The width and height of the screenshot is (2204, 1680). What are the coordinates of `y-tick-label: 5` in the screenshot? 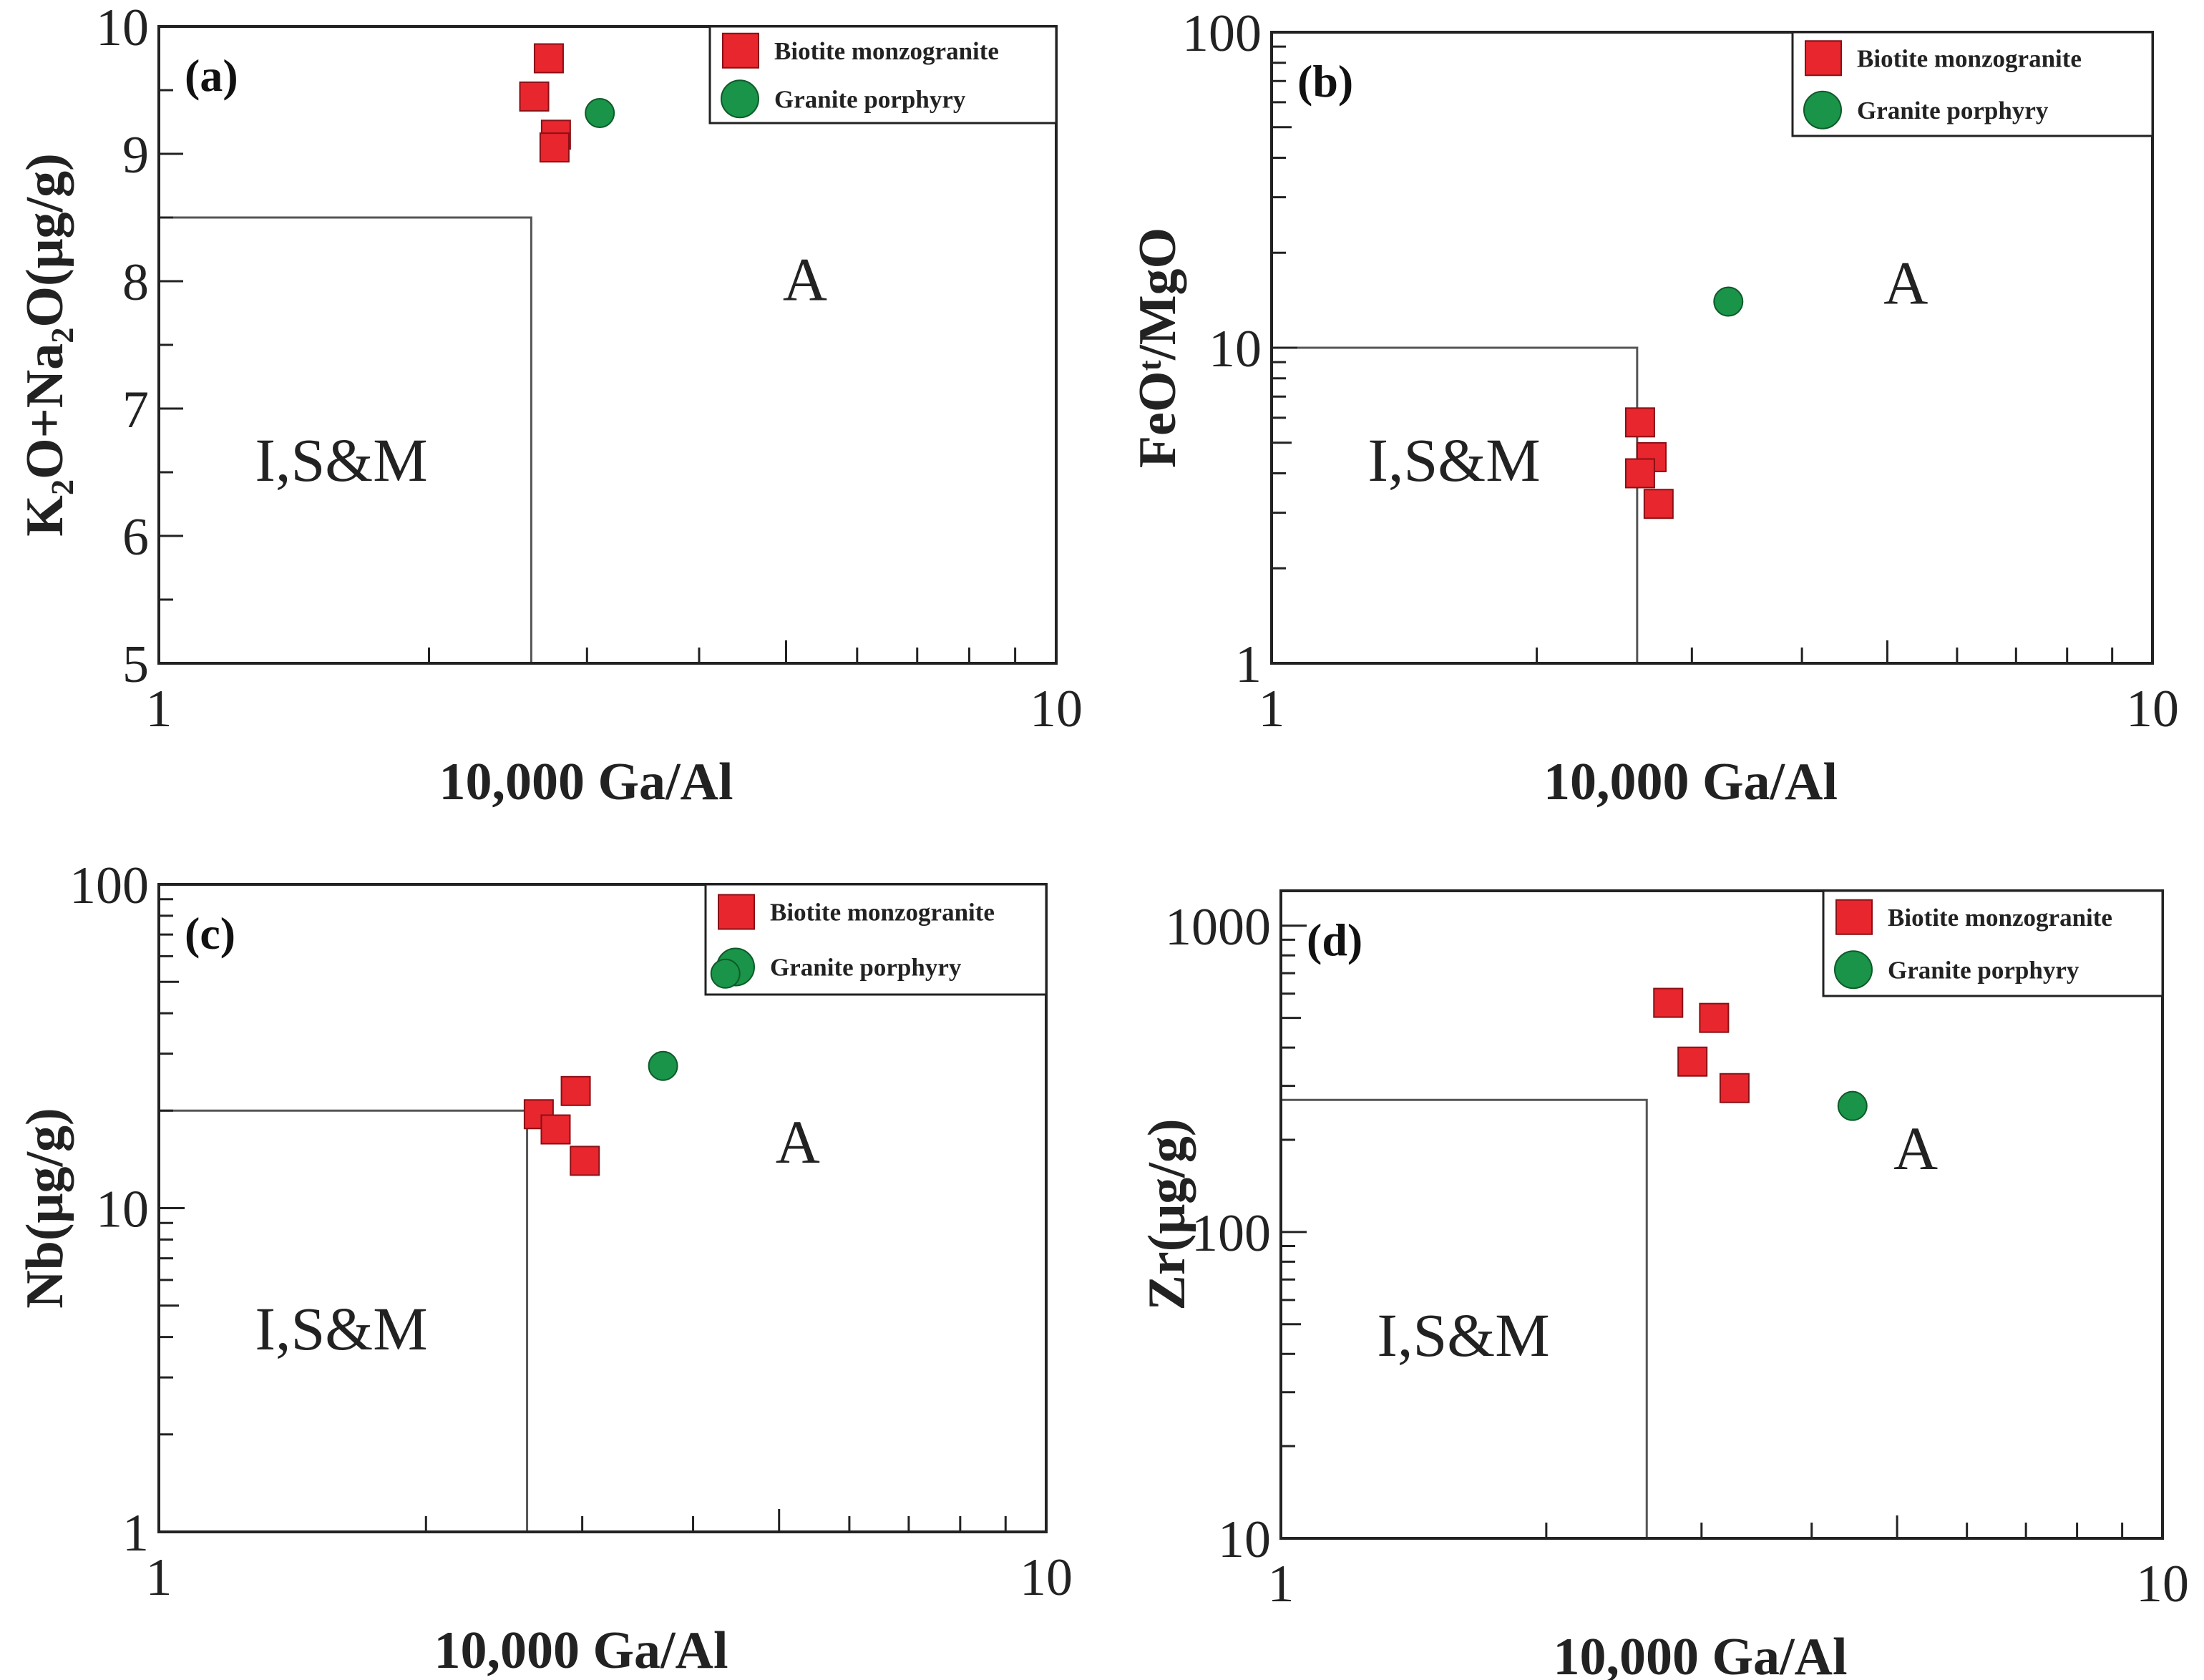 It's located at (135, 664).